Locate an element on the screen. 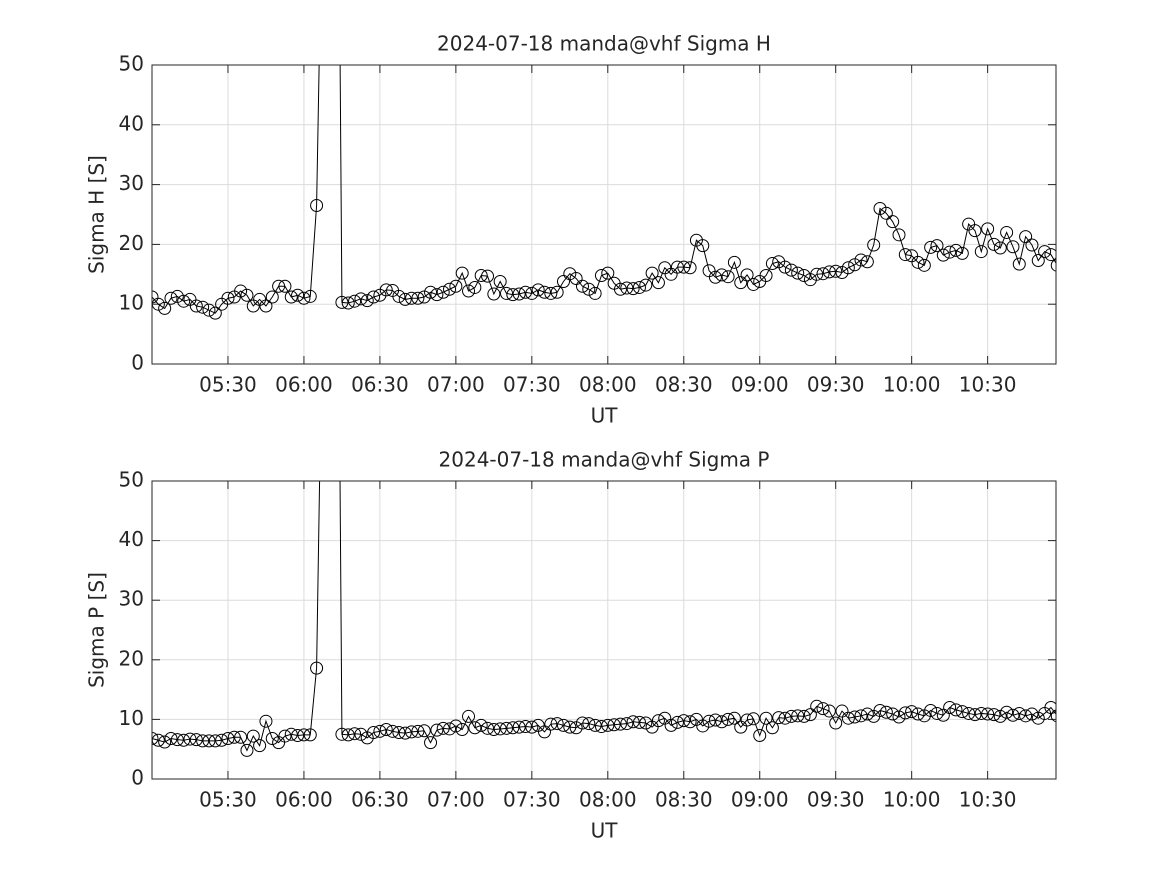  y-tick-label: 40 is located at coordinates (131, 123).